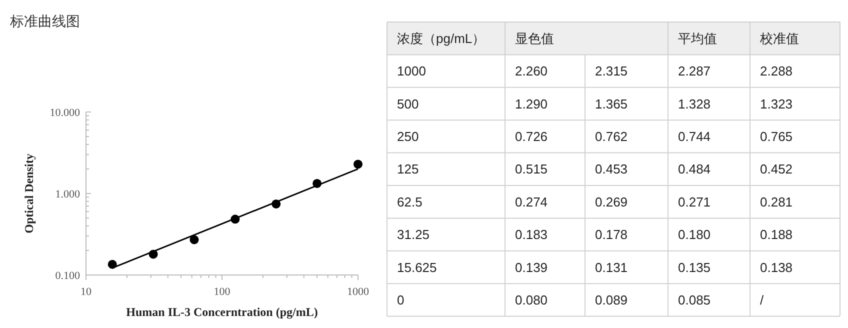 This screenshot has width=848, height=328. I want to click on y-tick-label: 0.100, so click(67, 276).